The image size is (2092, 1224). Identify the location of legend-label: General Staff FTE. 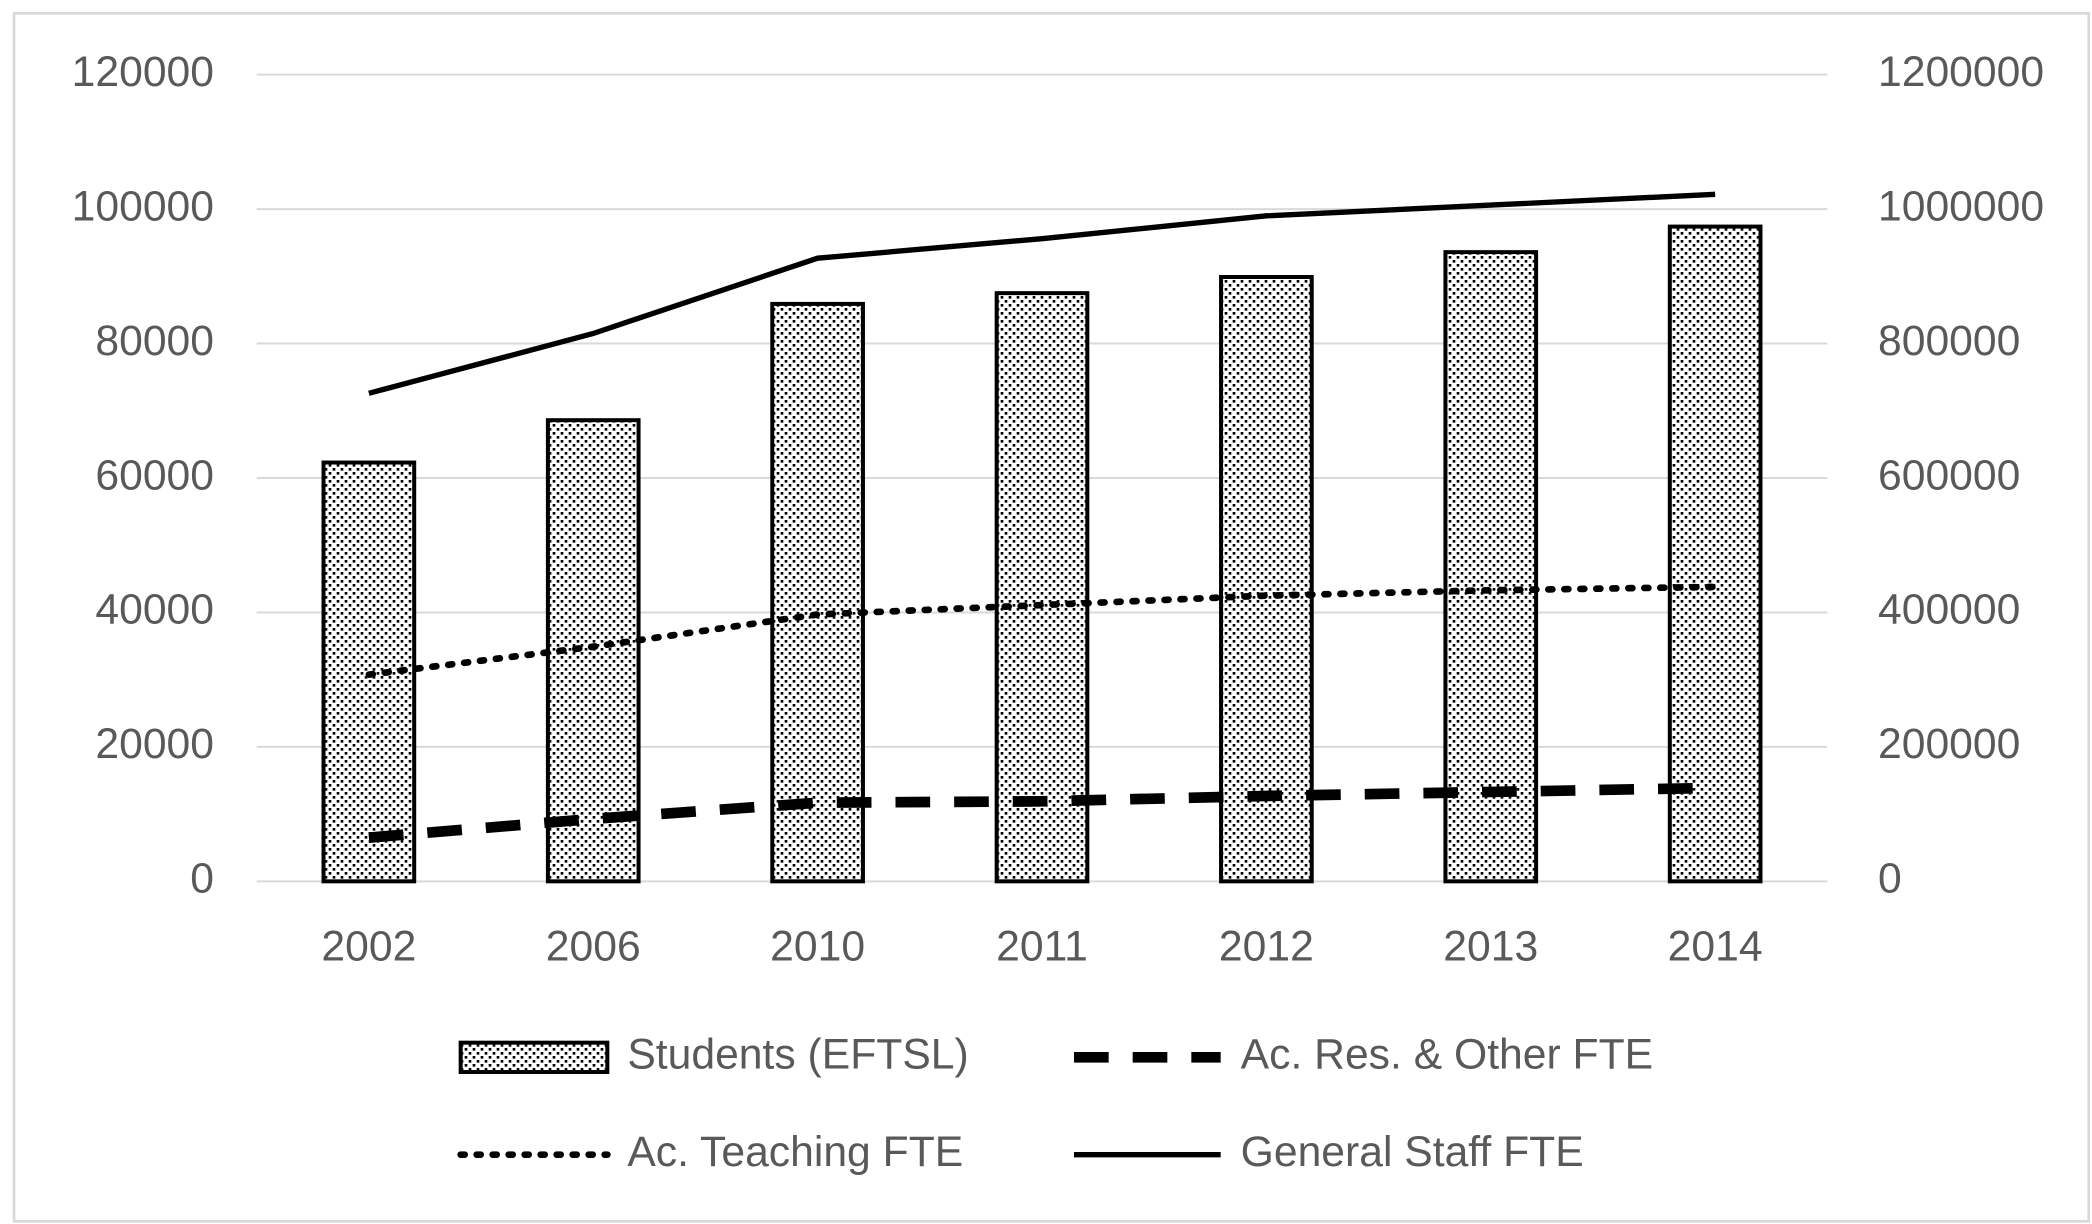
(1412, 1152).